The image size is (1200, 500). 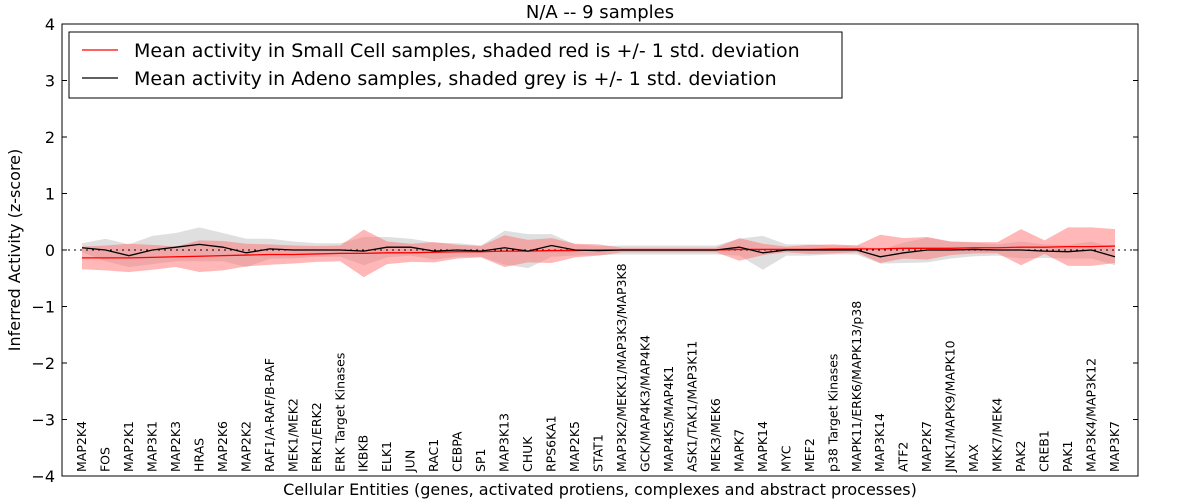 What do you see at coordinates (997, 435) in the screenshot?
I see `category-label: MKK7/MEK4` at bounding box center [997, 435].